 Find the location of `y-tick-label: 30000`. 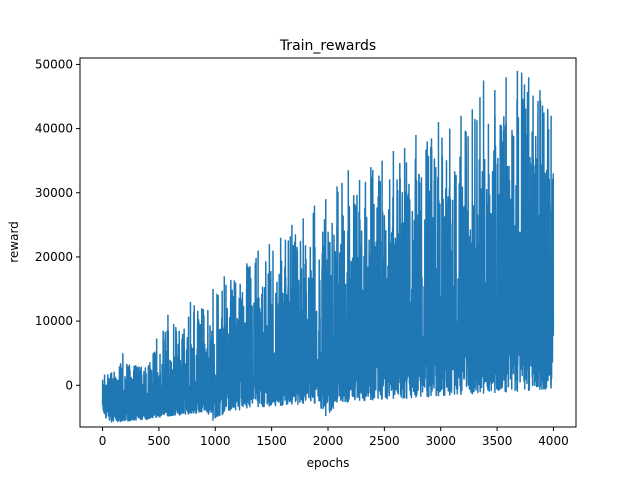

y-tick-label: 30000 is located at coordinates (54, 193).